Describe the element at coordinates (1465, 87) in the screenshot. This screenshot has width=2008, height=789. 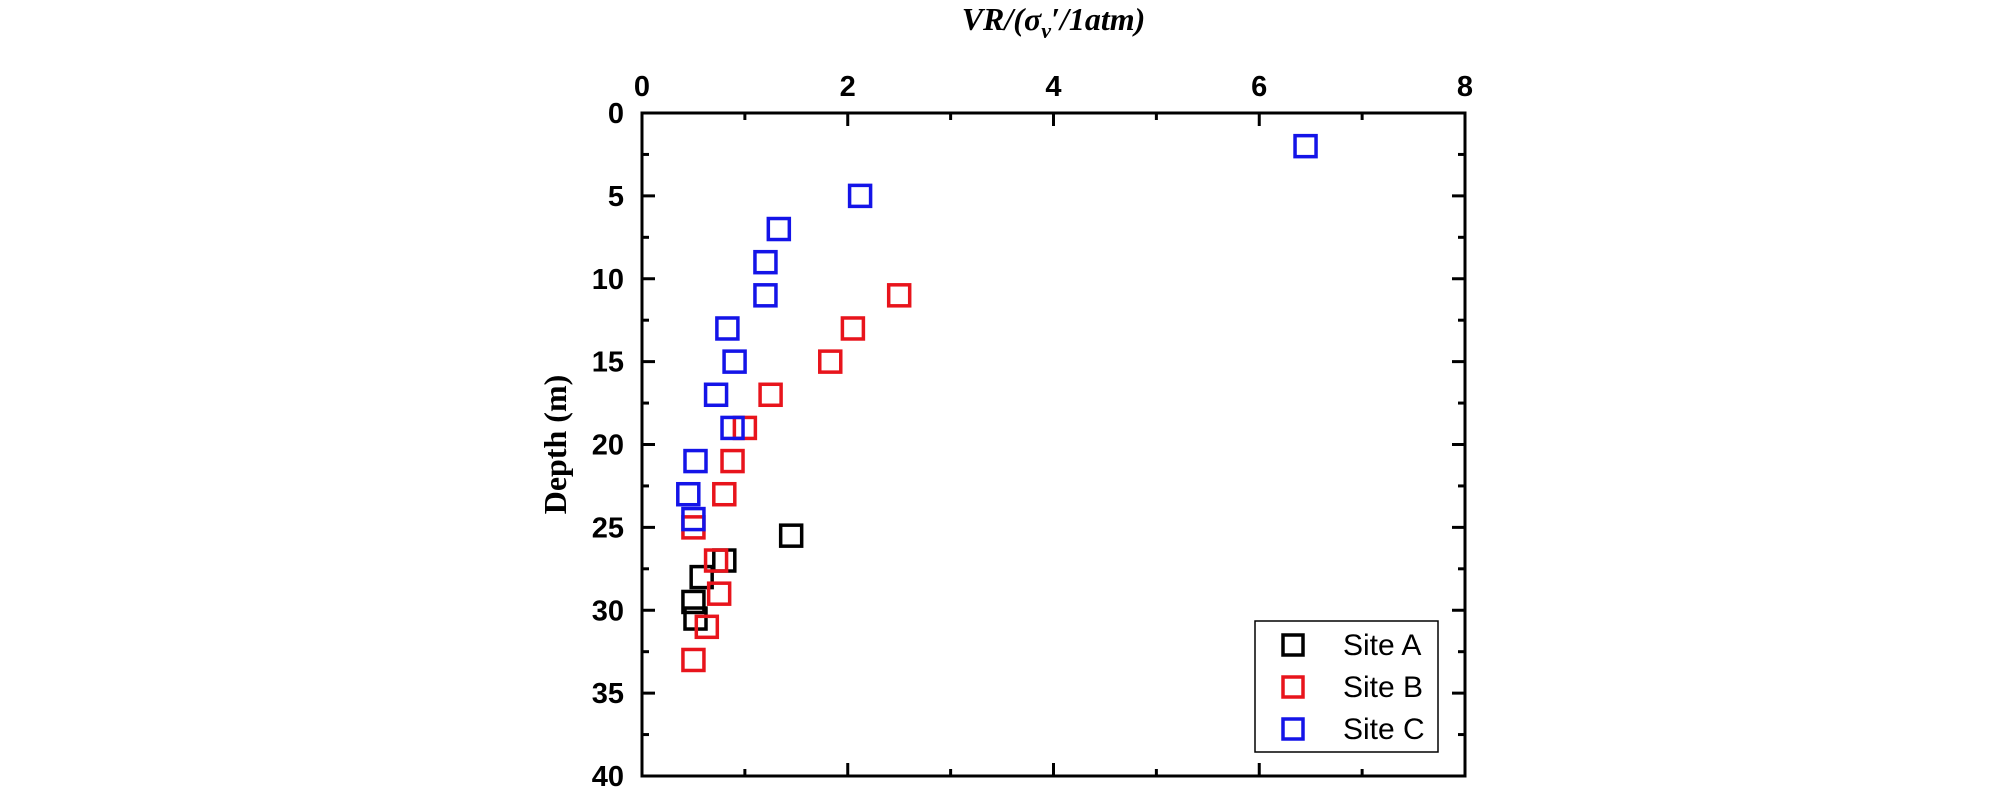
I see `x-tick-label: 8` at that location.